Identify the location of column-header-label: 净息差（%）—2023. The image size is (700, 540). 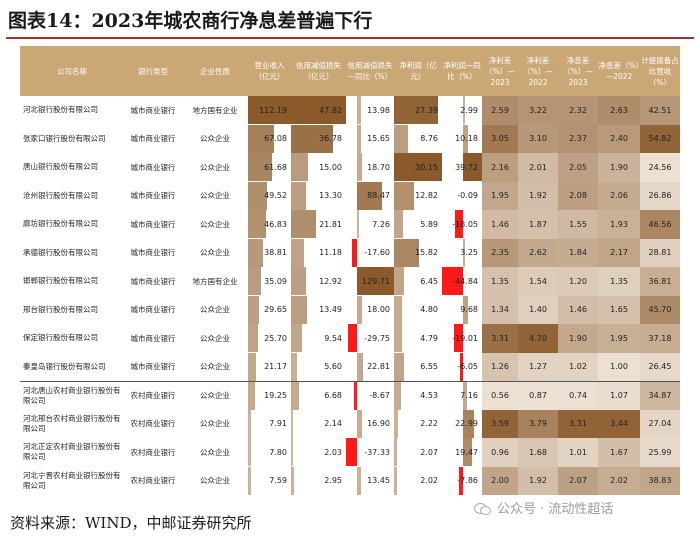
(578, 71).